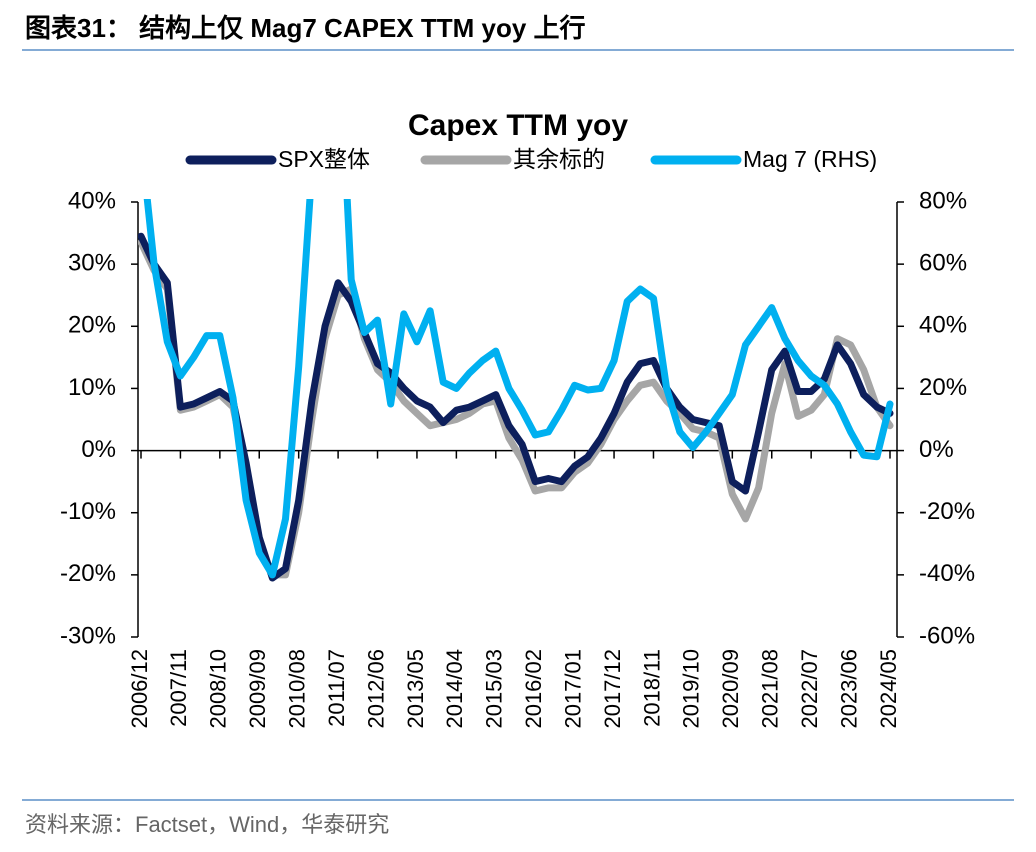  I want to click on y2-tick-label: 0%, so click(936, 449).